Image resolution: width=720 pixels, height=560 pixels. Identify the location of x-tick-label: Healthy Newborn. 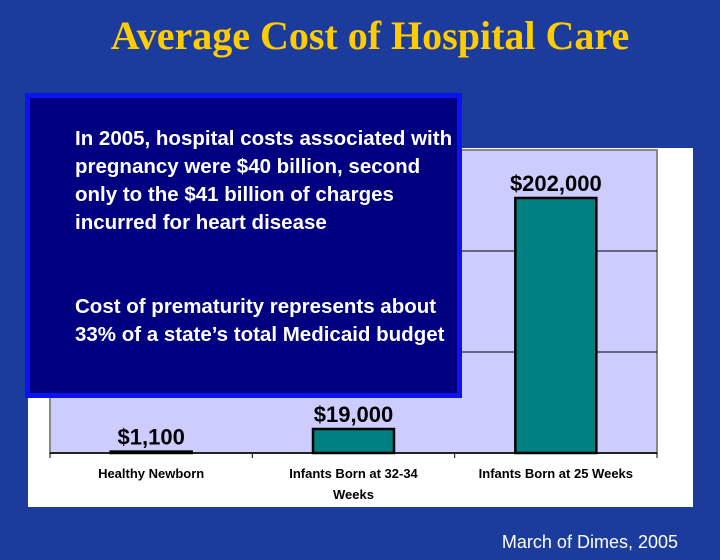
(151, 473).